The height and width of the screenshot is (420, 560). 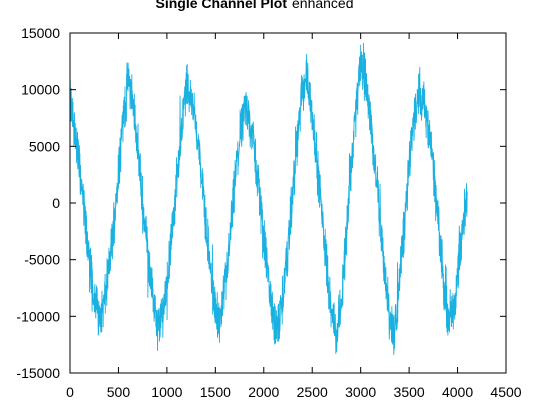 What do you see at coordinates (42, 260) in the screenshot?
I see `y-tick-label: -5000` at bounding box center [42, 260].